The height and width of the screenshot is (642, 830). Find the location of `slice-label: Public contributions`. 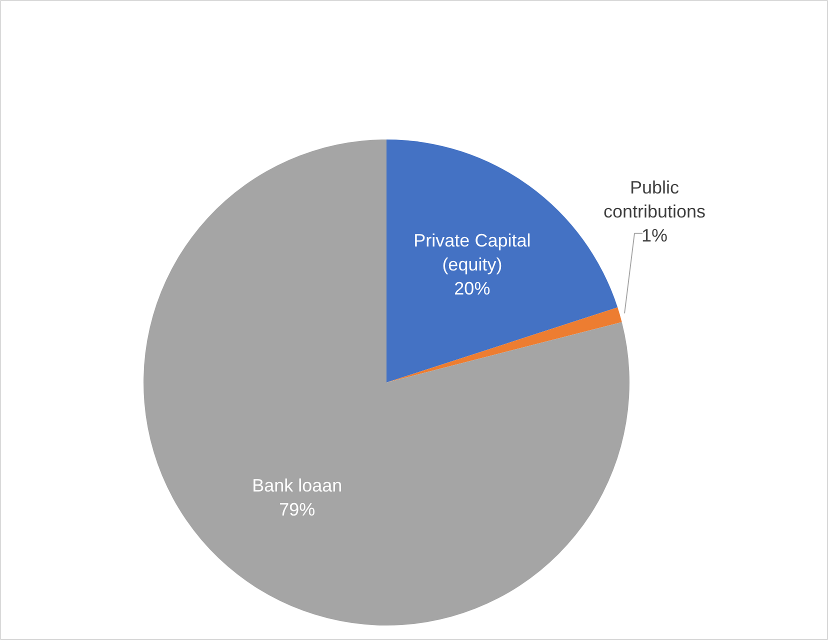

slice-label: Public contributions is located at coordinates (654, 199).